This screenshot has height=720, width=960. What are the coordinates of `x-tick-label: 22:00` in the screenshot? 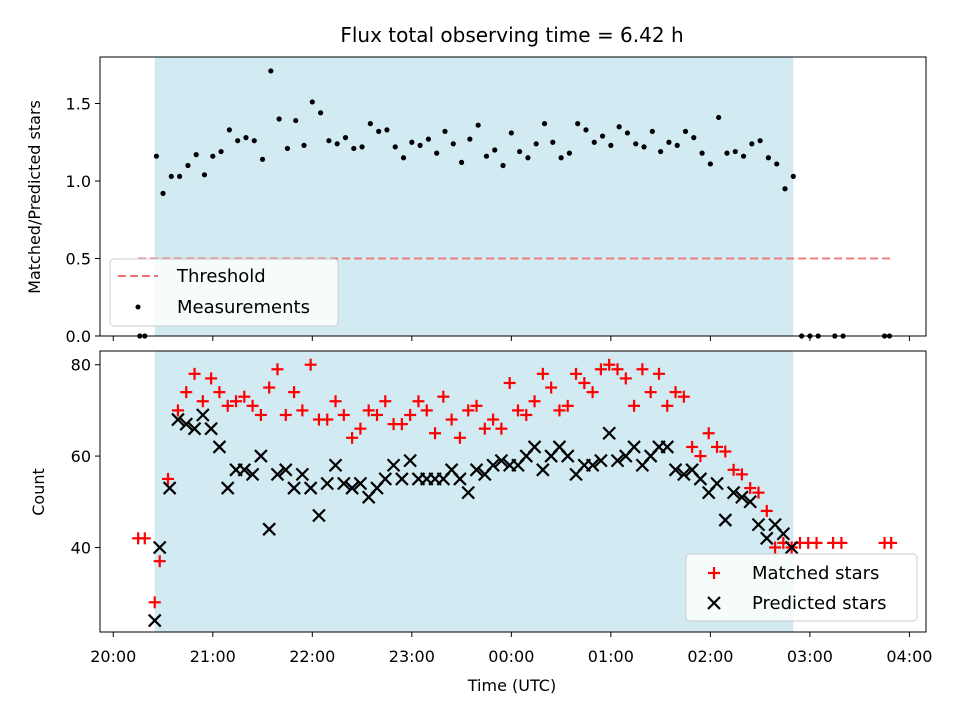 It's located at (312, 656).